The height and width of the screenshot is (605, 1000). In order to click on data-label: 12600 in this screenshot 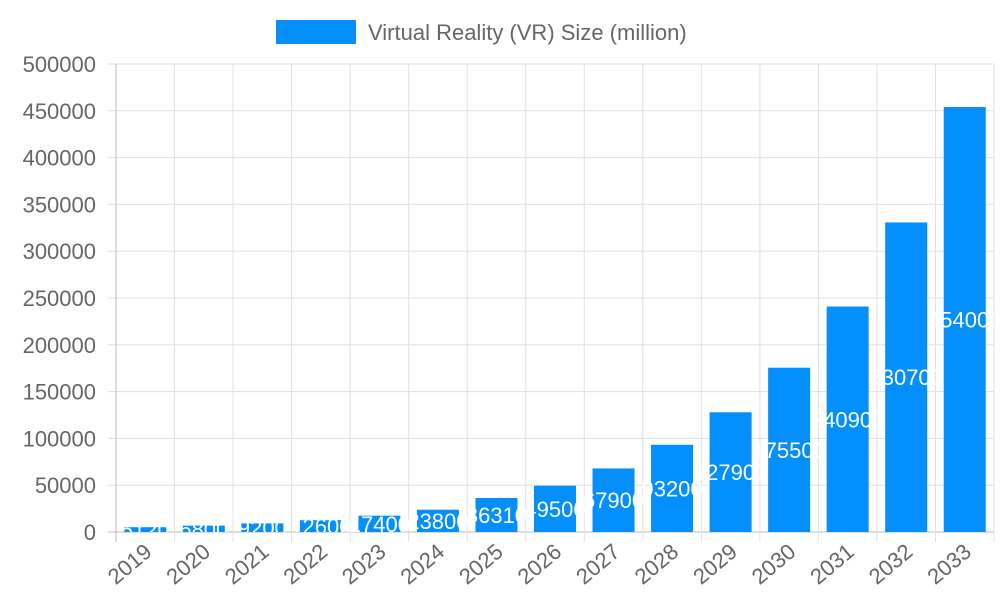, I will do `click(320, 526)`.